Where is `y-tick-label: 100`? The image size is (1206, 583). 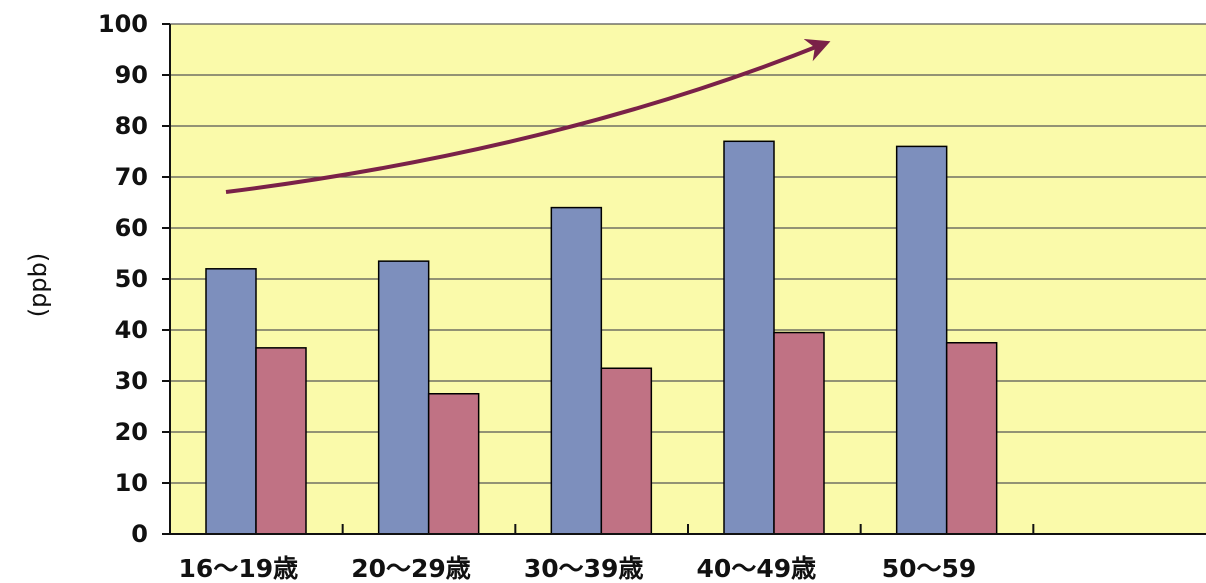
y-tick-label: 100 is located at coordinates (123, 24).